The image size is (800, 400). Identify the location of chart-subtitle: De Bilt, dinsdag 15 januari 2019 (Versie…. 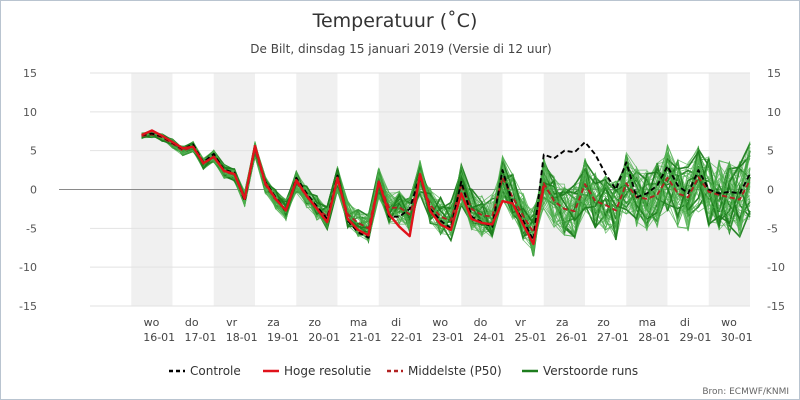
(400, 49).